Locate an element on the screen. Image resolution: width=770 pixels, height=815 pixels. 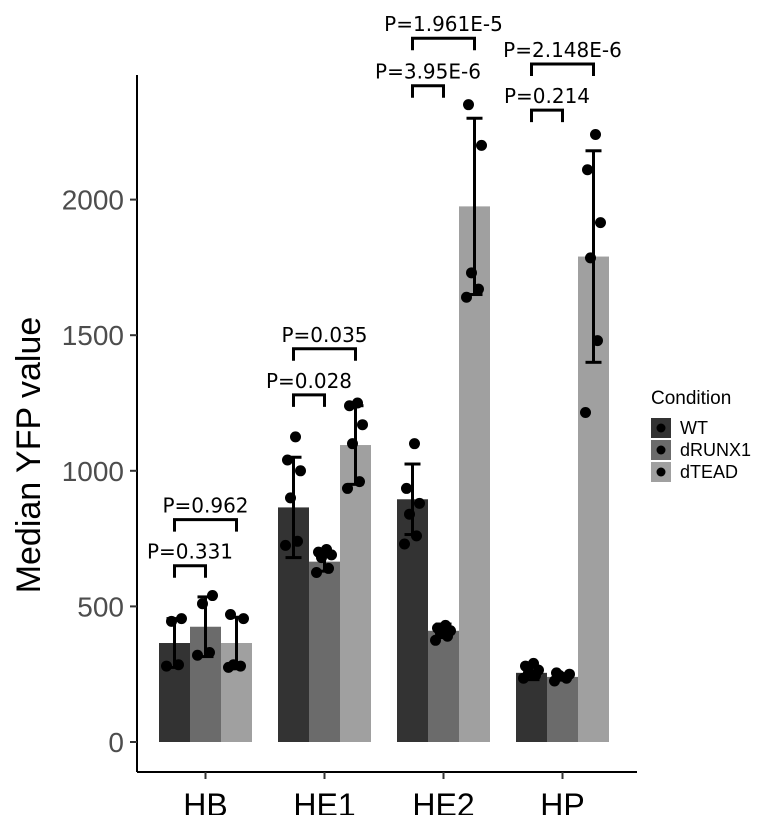
p-value-label: P=0.962 is located at coordinates (205, 506).